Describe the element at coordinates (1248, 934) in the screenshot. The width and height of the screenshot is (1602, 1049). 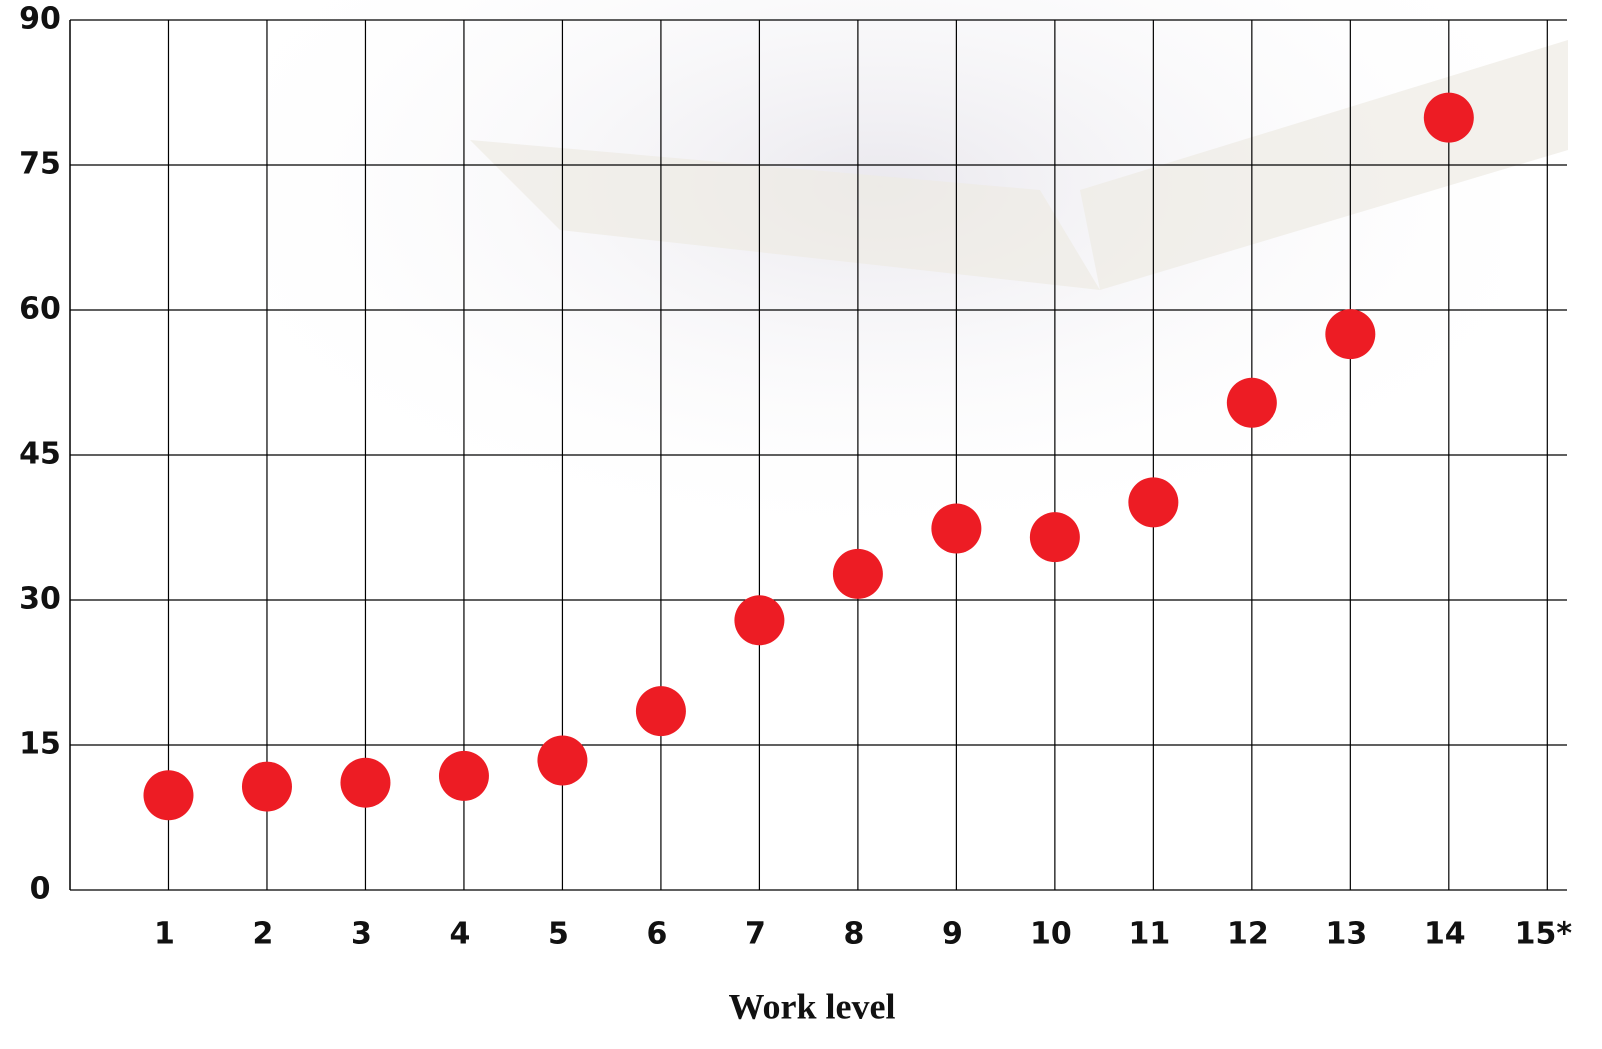
I see `x-tick-label: 12` at that location.